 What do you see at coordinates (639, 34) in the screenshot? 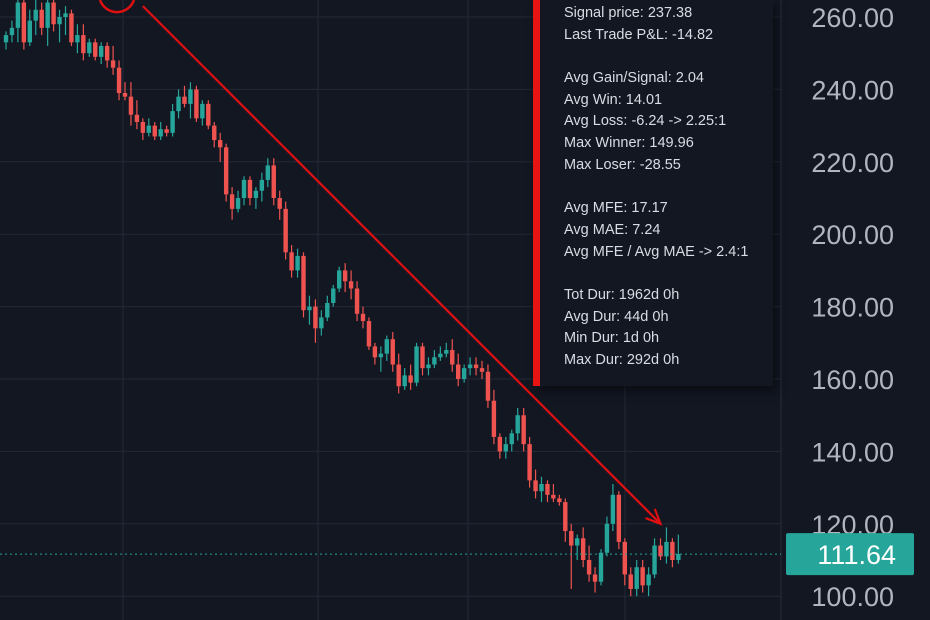
I see `stats-line: Last Trade P&L: -14.82` at bounding box center [639, 34].